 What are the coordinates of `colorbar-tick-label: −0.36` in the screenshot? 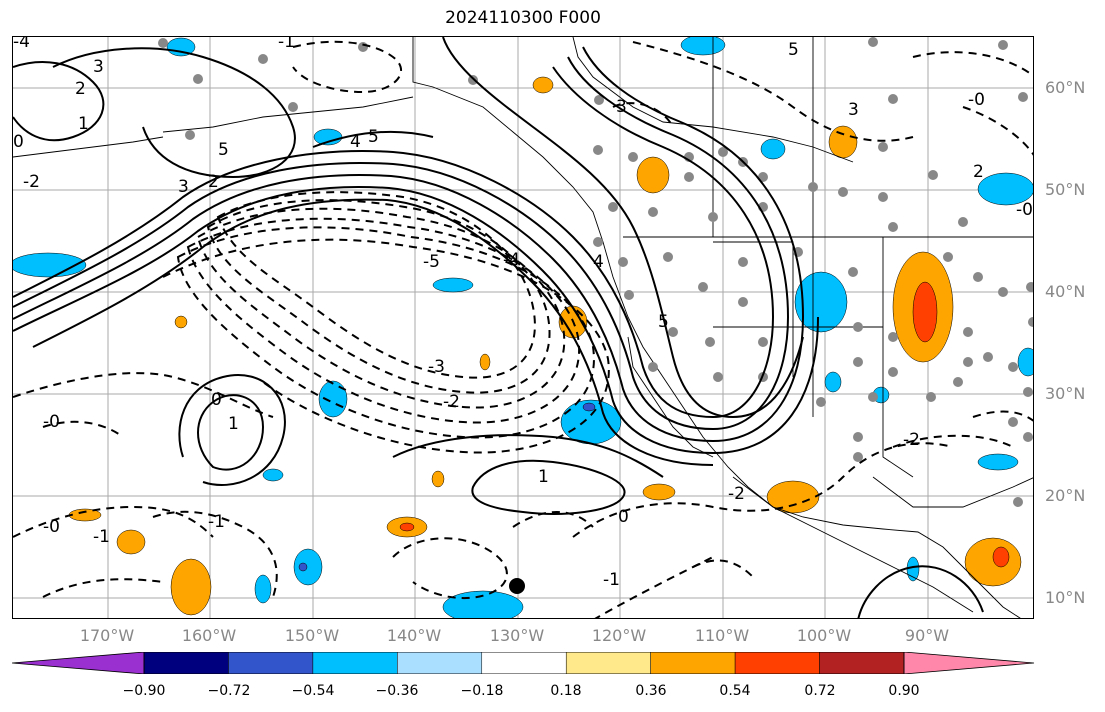 It's located at (397, 691).